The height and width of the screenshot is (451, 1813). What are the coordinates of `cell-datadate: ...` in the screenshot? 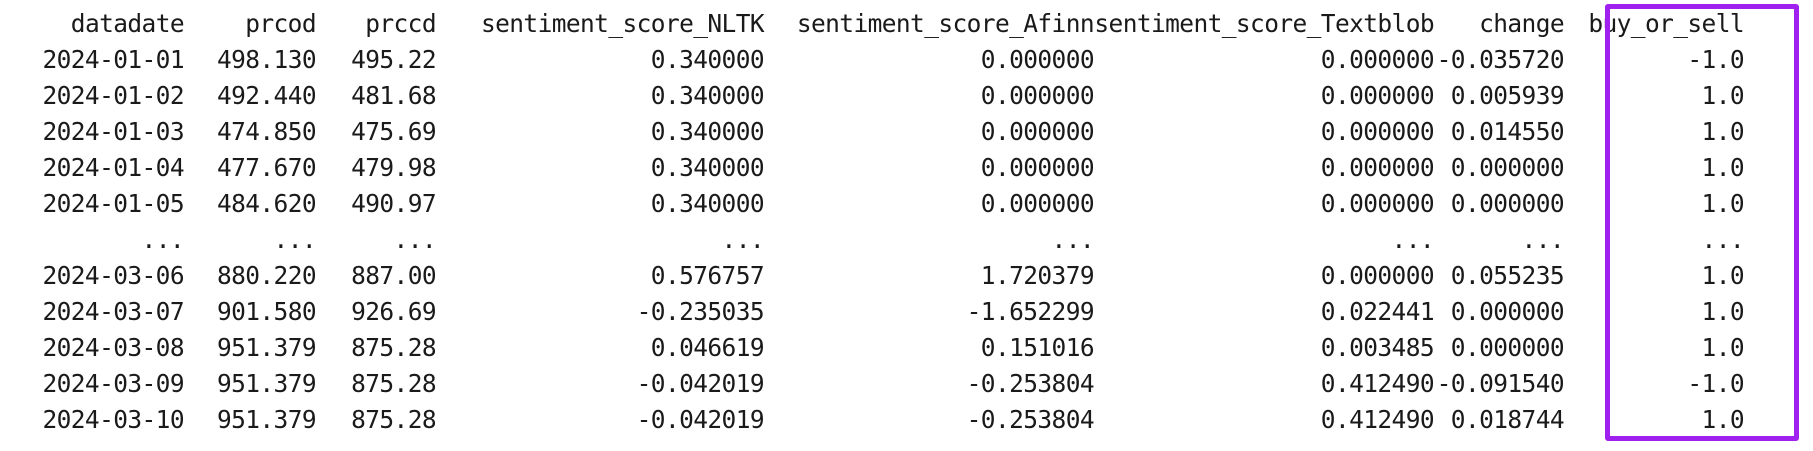 It's located at (163, 239).